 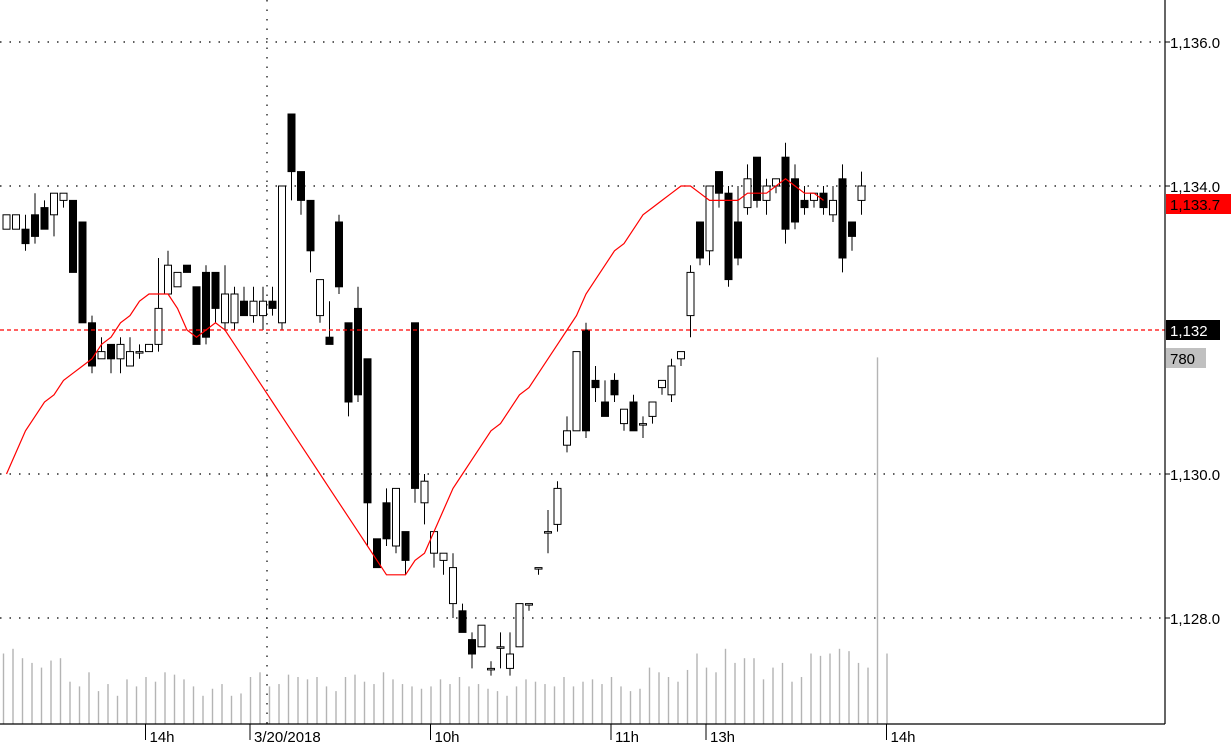 I want to click on y-axis-tick-labels: 1,136.0 1,134.0 1,130.0 1,128.0, so click(x=1192, y=331).